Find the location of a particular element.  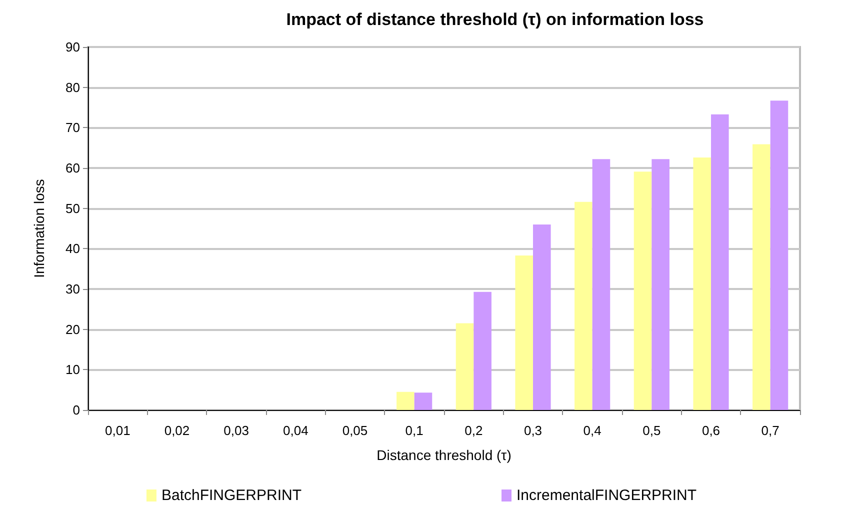

y-tick-label: 10 is located at coordinates (73, 370).